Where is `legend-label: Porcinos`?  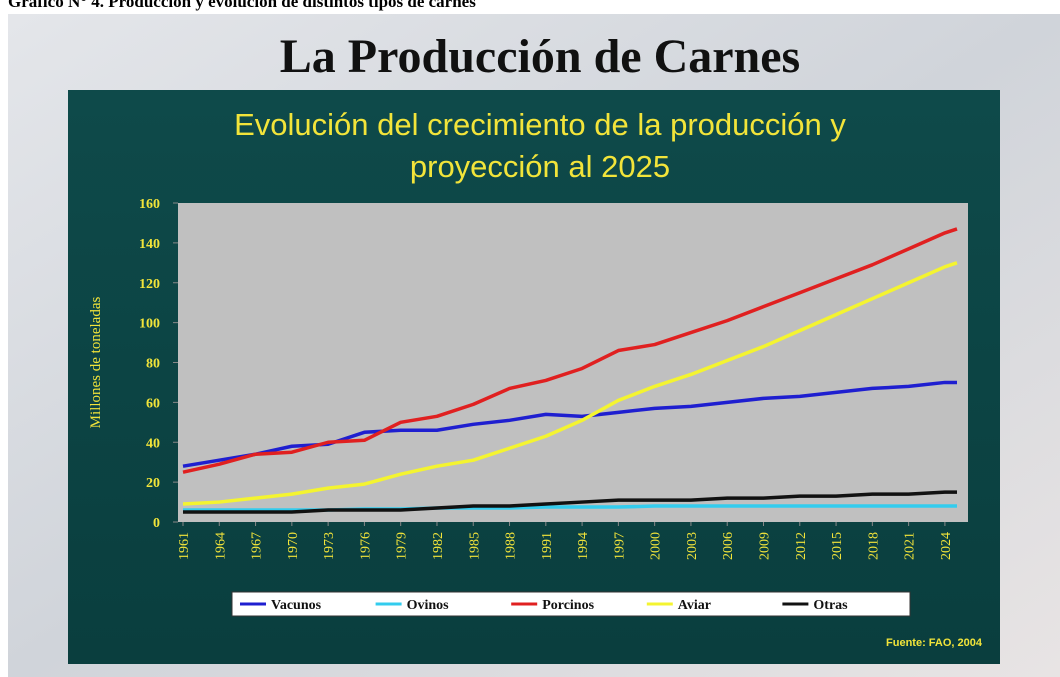 legend-label: Porcinos is located at coordinates (568, 605).